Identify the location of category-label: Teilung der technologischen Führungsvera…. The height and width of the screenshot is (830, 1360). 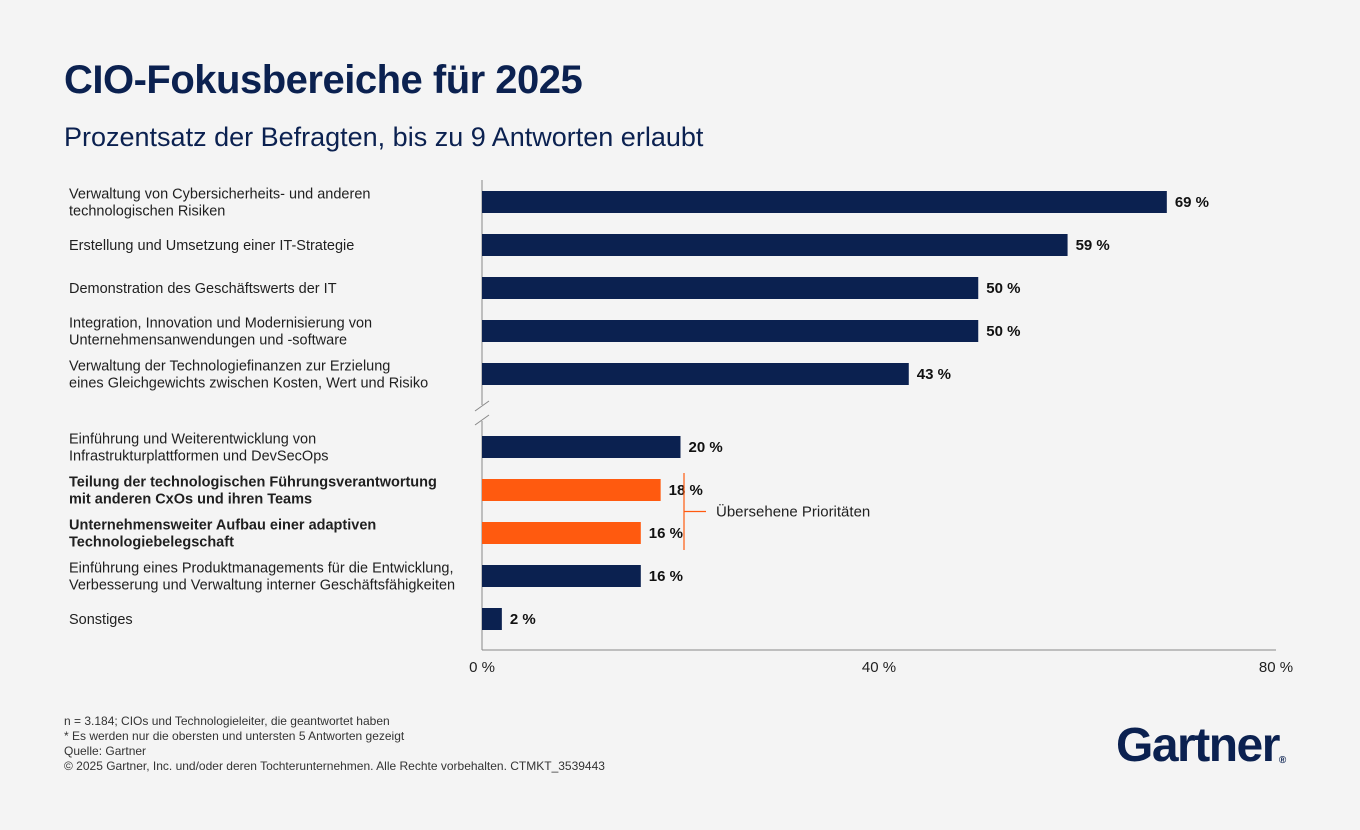
(253, 491).